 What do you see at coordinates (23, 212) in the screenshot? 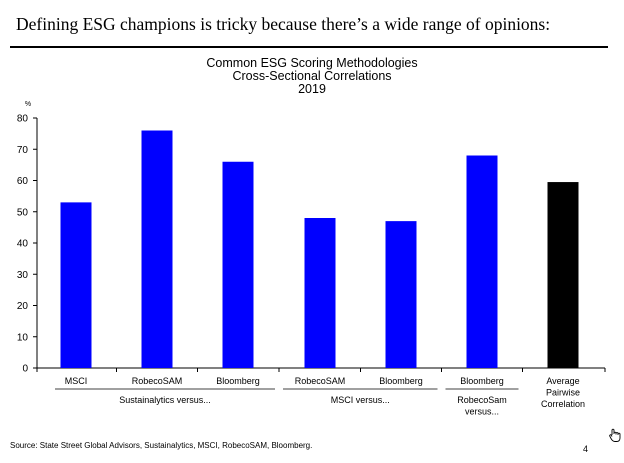
I see `y-tick-label: 50` at bounding box center [23, 212].